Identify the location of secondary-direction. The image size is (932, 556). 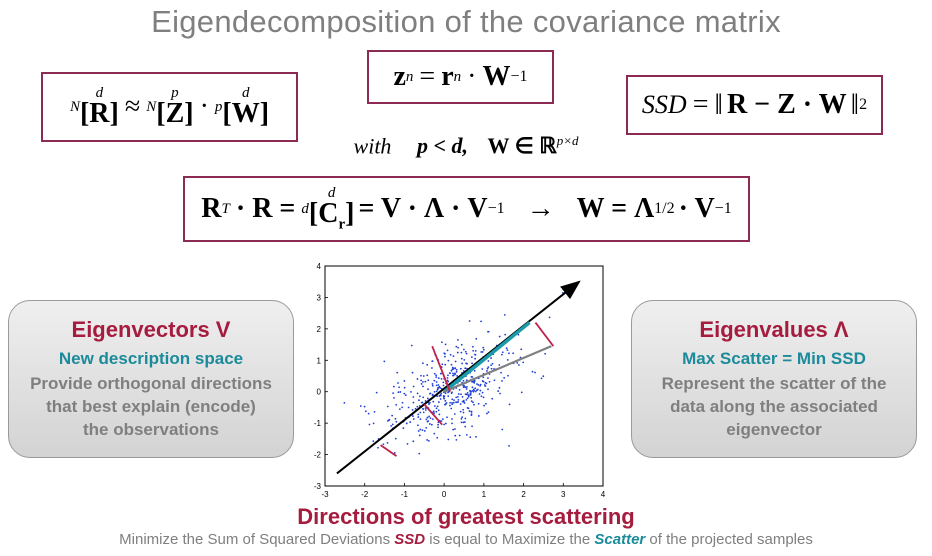
(497, 369).